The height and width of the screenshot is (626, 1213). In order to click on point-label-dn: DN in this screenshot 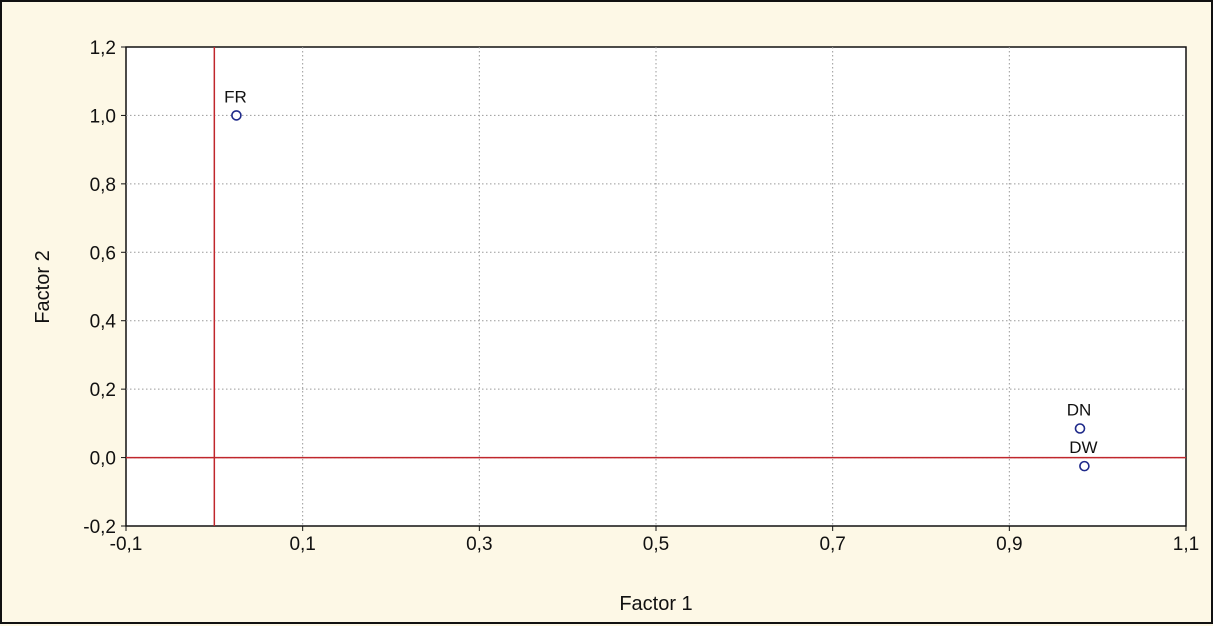, I will do `click(1079, 409)`.